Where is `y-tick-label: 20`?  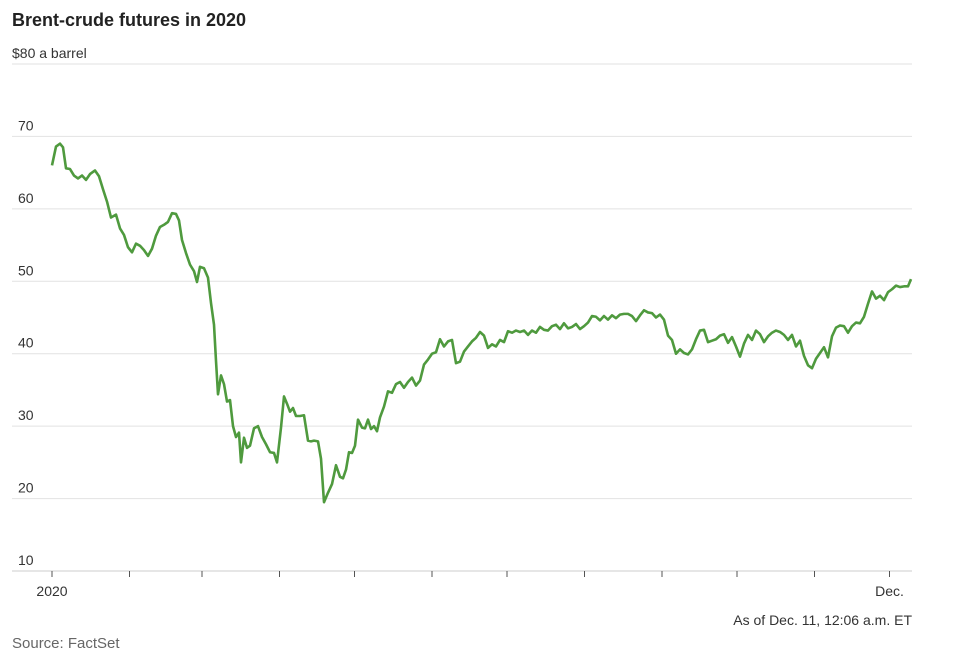
y-tick-label: 20 is located at coordinates (26, 488).